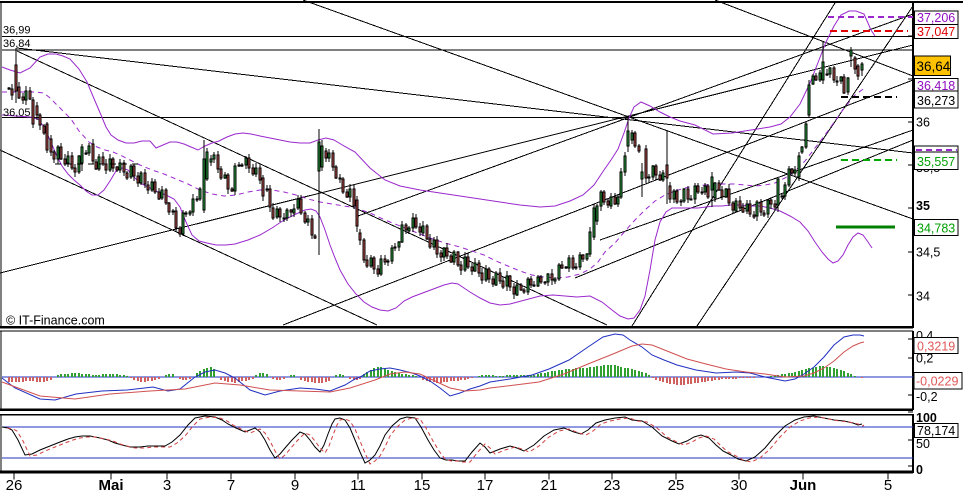 The image size is (963, 493). I want to click on svg-text: 7, so click(231, 485).